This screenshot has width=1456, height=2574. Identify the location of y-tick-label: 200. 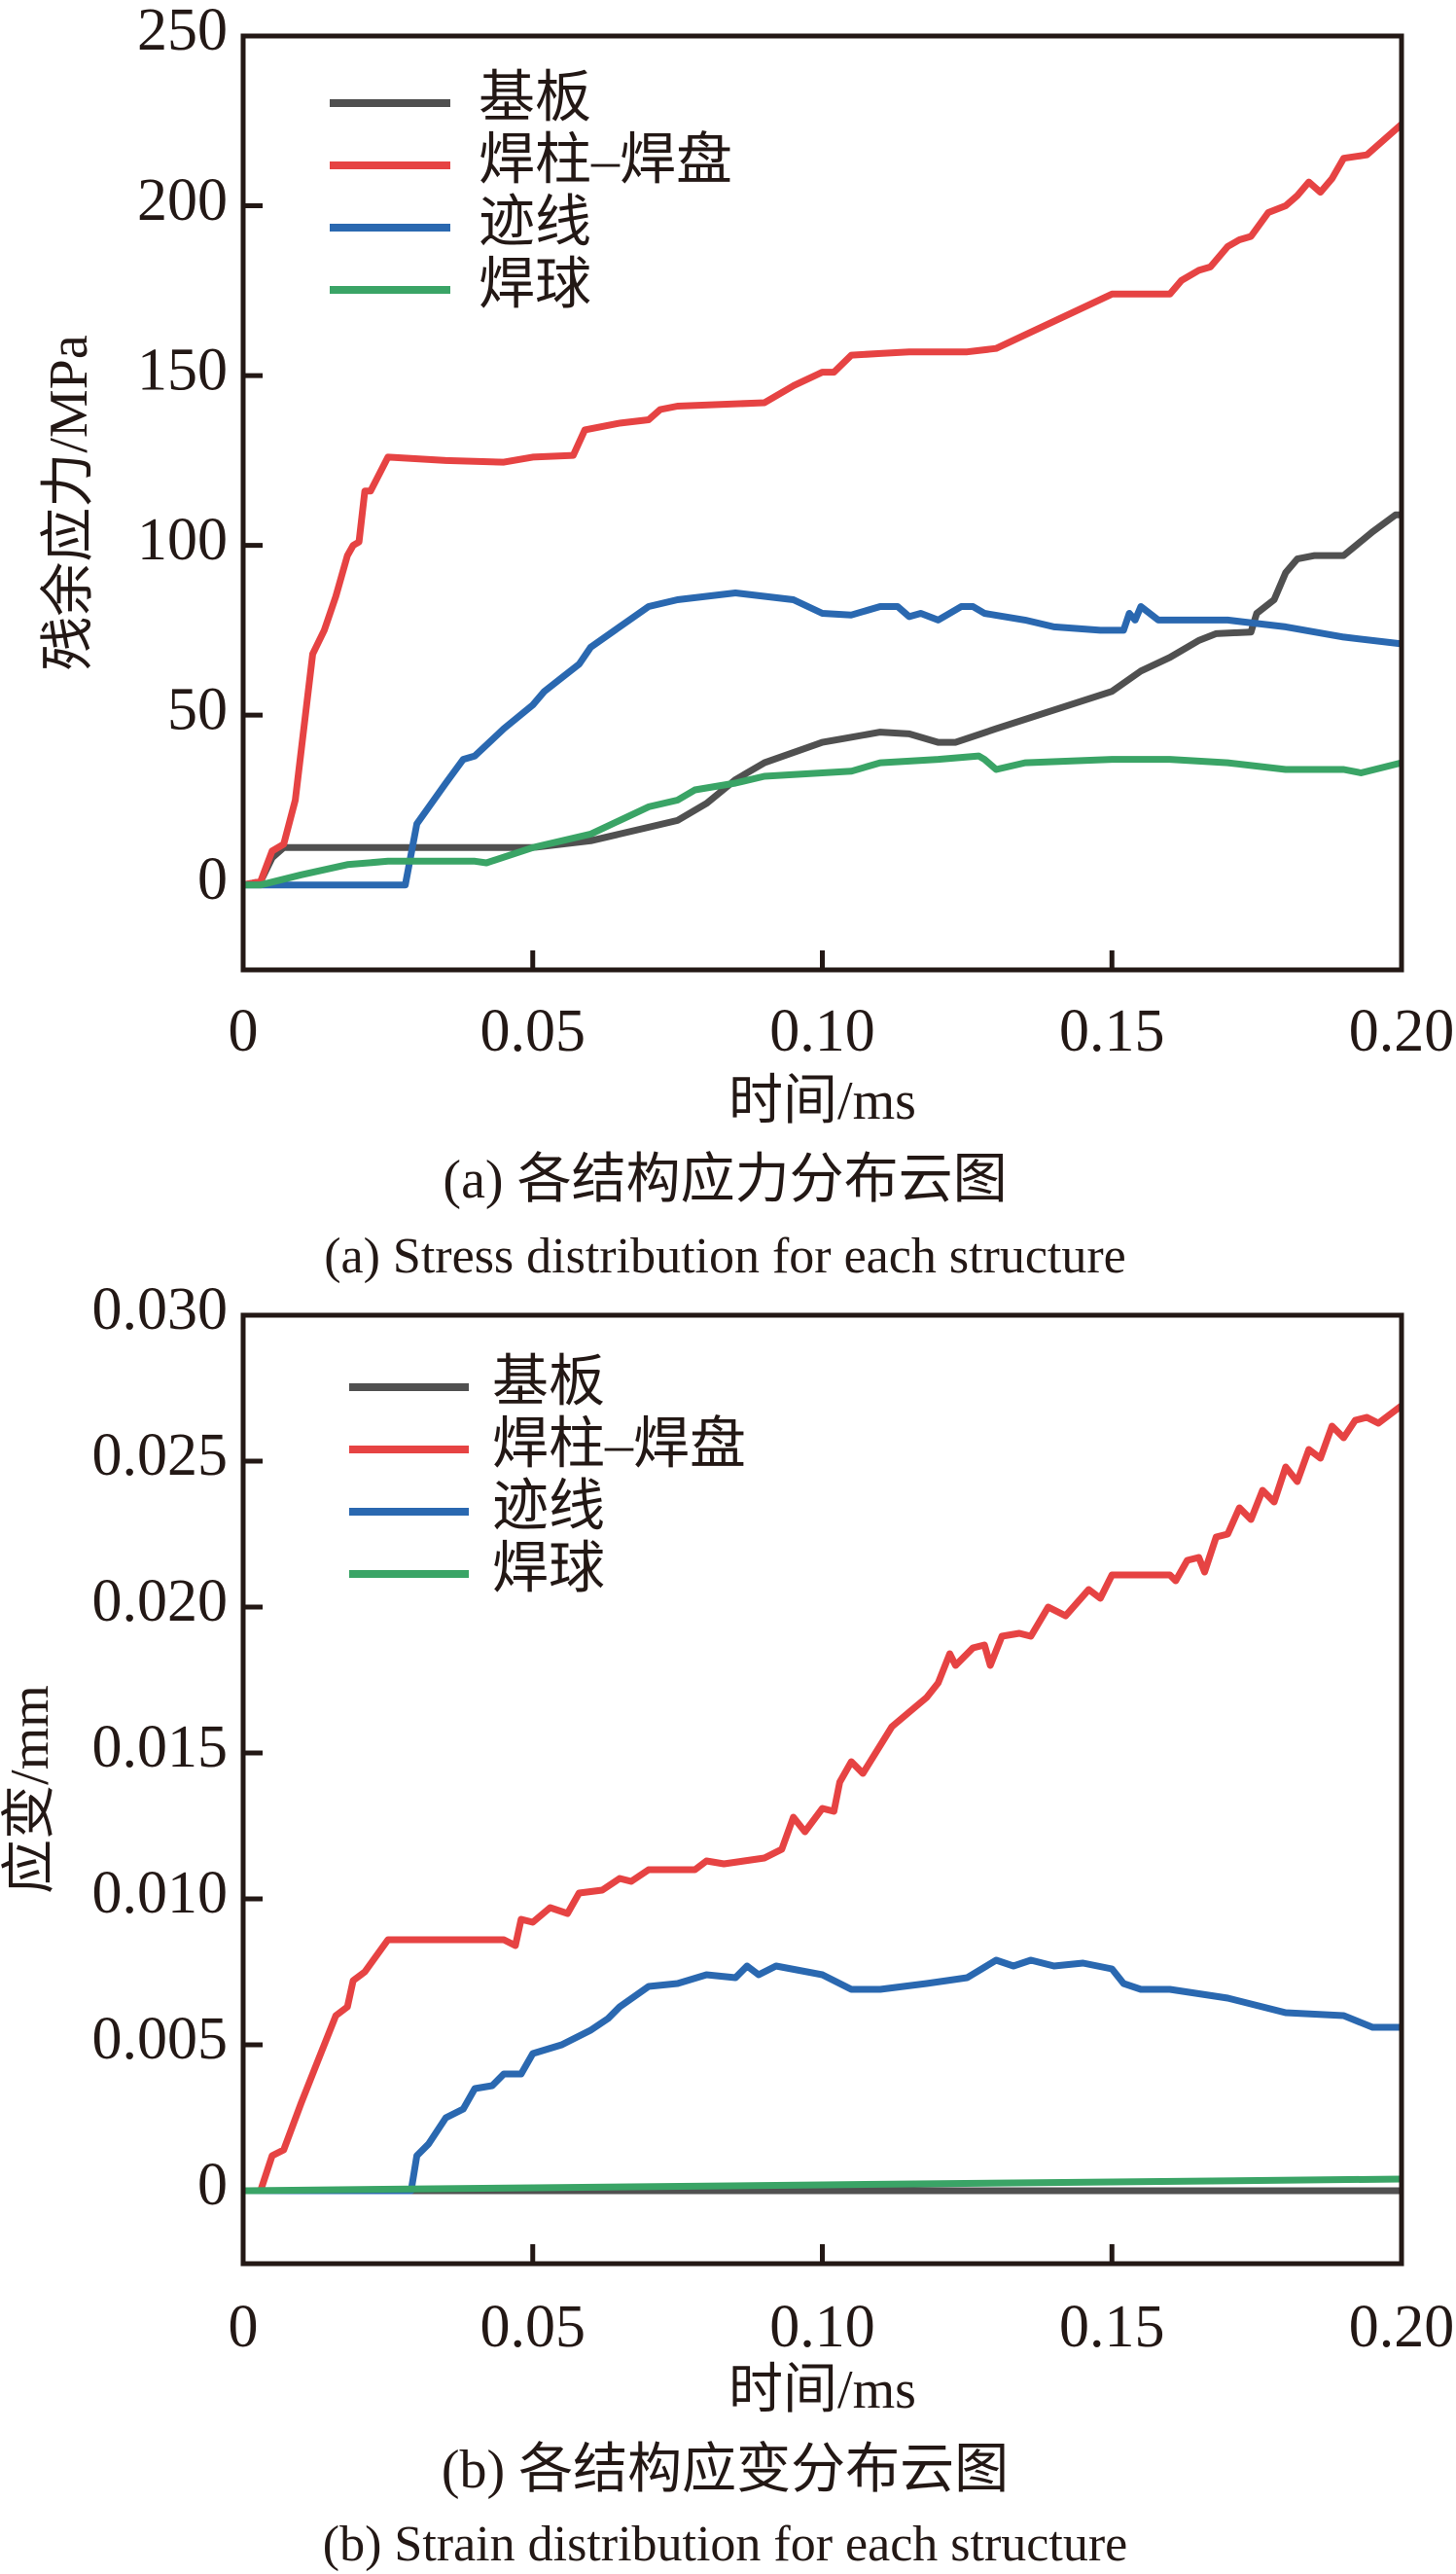
(182, 200).